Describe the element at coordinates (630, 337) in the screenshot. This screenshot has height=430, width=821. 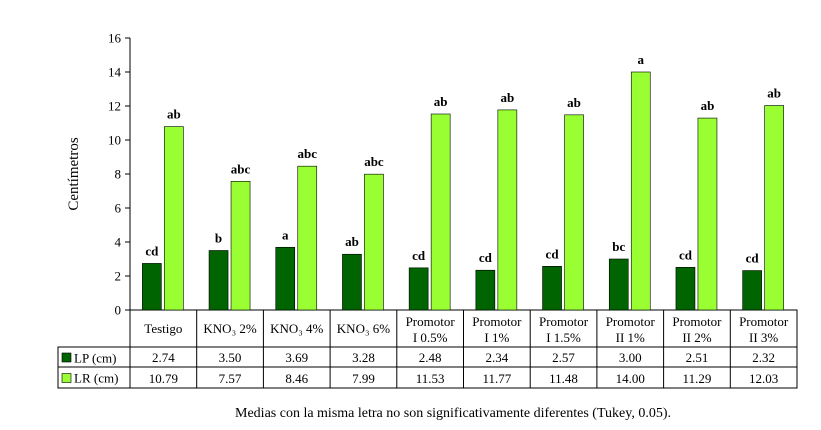
I see `category-label: II 1%` at that location.